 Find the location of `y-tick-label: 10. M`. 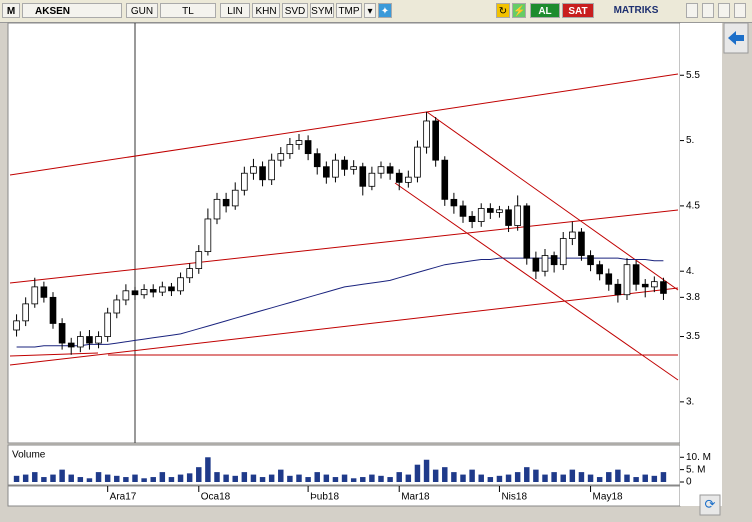

y-tick-label: 10. M is located at coordinates (698, 457).